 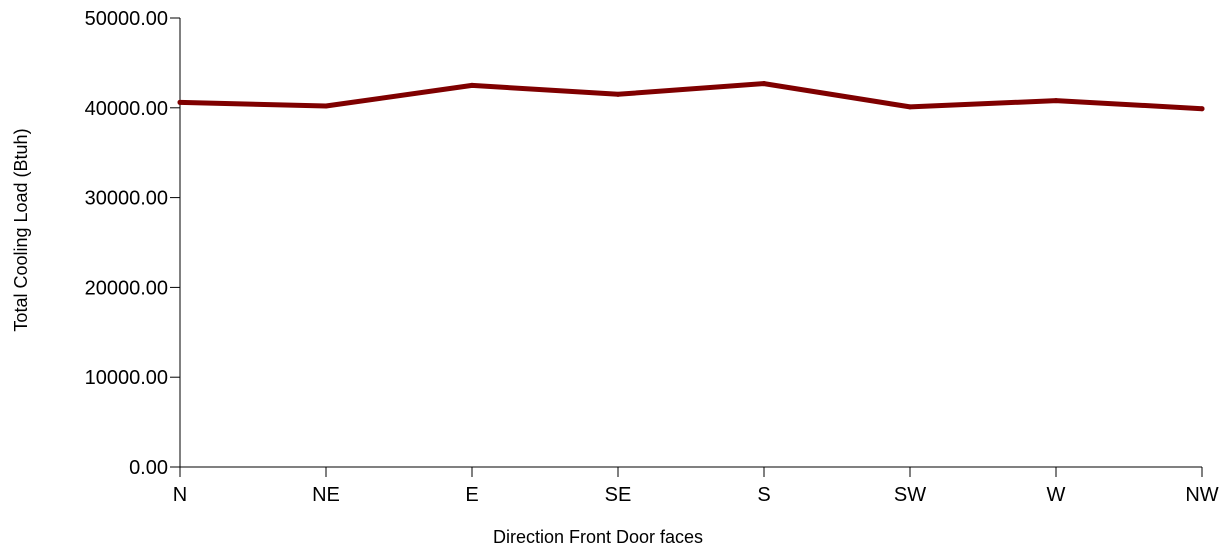 I want to click on y-tick-label: 10000.00, so click(x=126, y=378).